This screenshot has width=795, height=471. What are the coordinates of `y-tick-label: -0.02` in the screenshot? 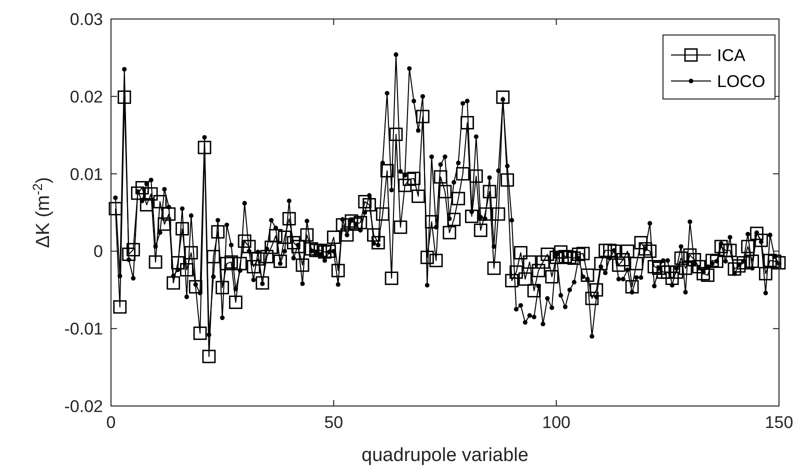 It's located at (83, 406).